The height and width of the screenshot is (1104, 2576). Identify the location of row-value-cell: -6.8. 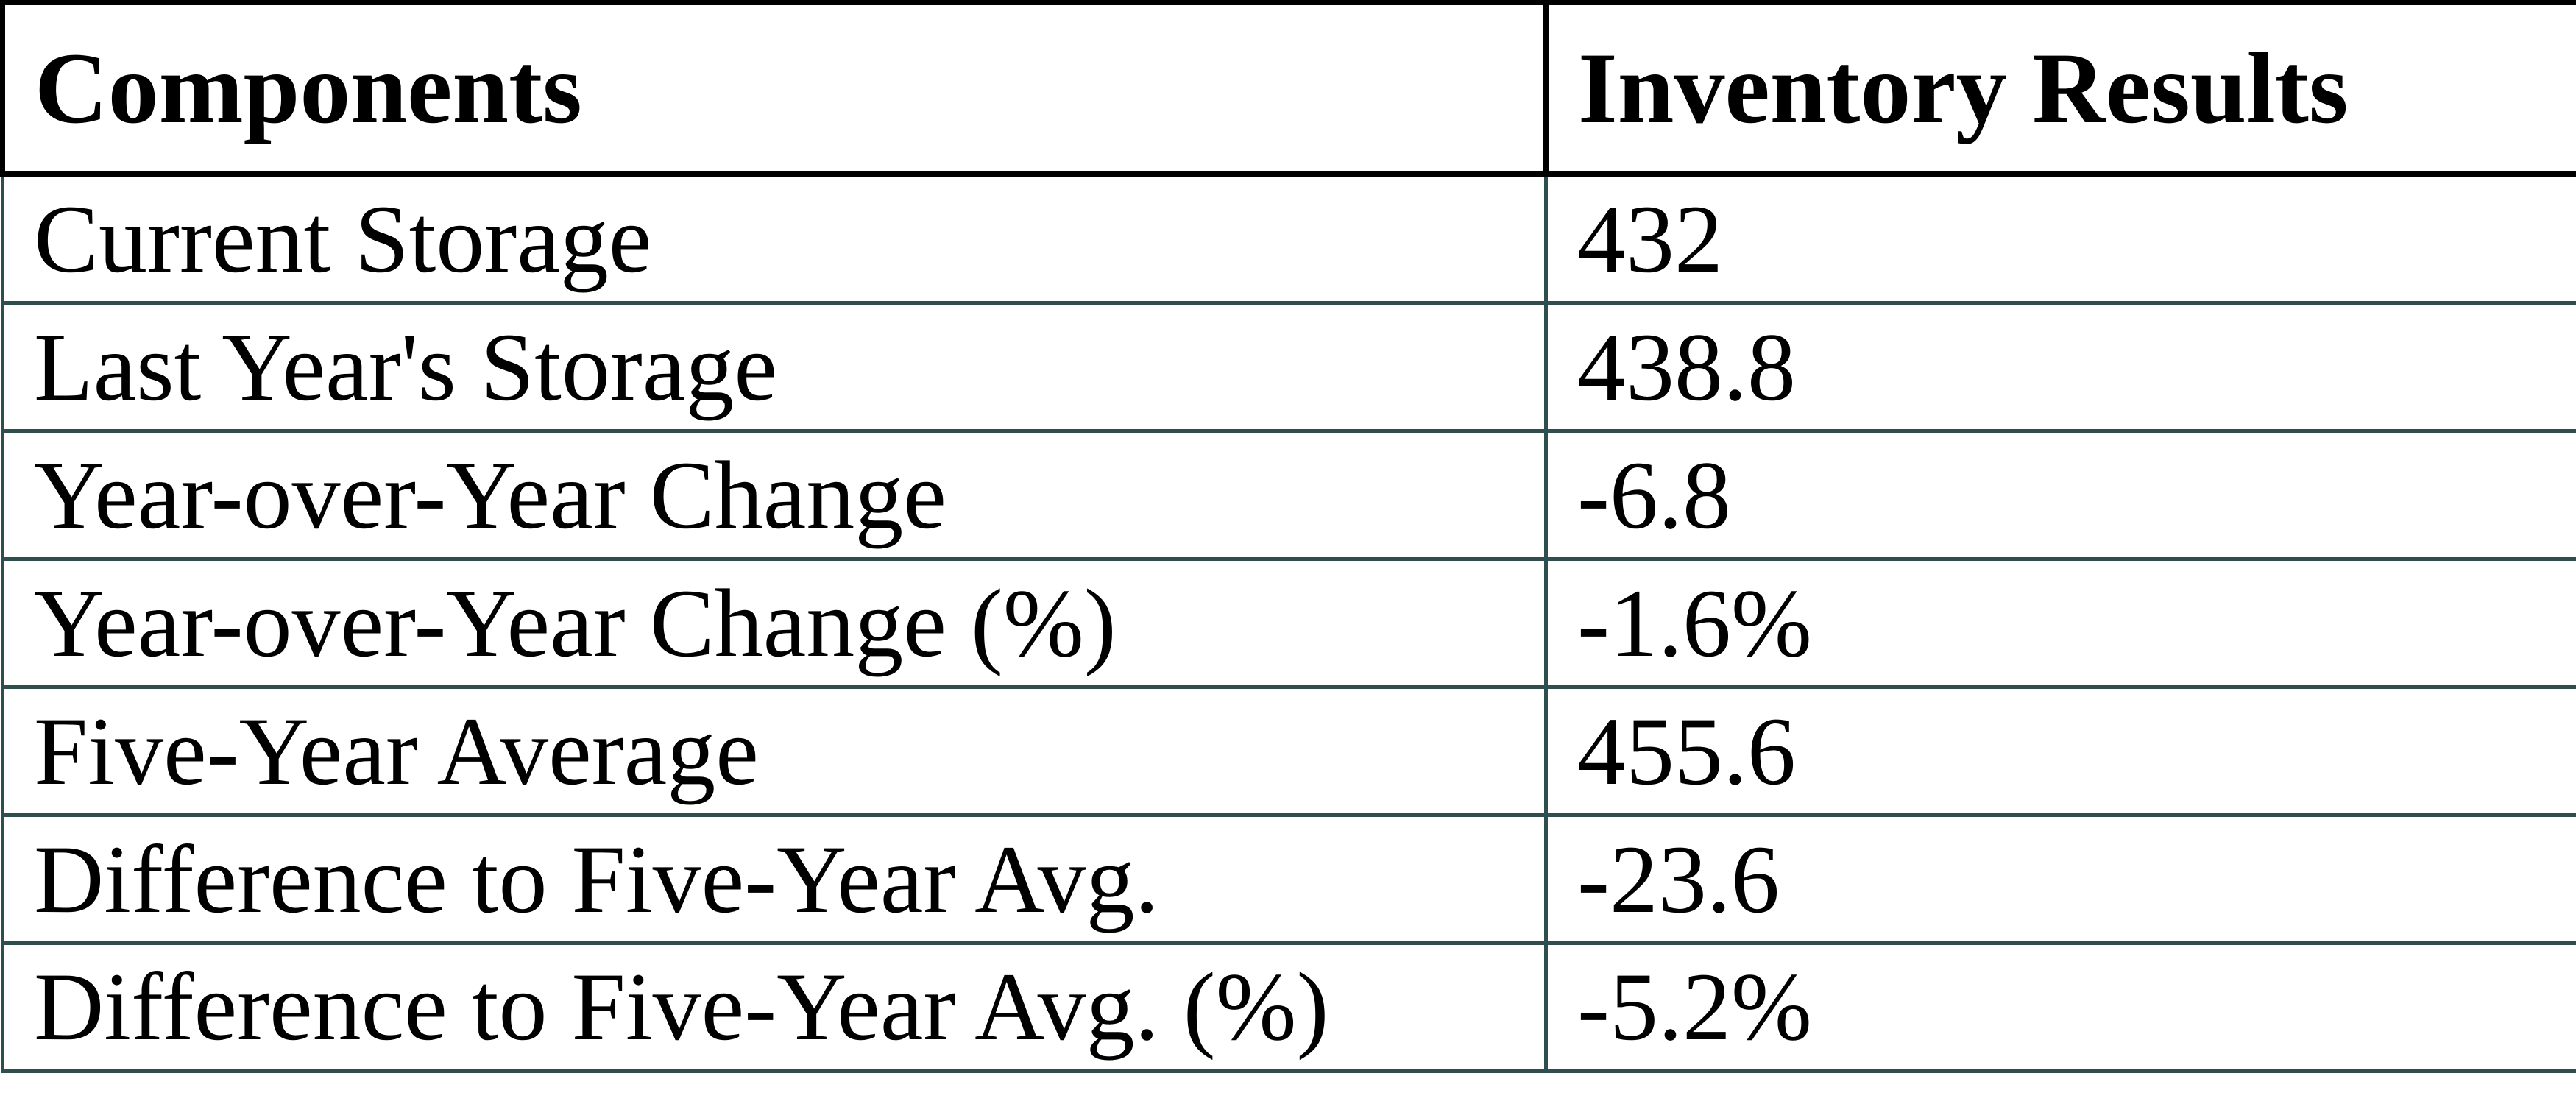
(2060, 495).